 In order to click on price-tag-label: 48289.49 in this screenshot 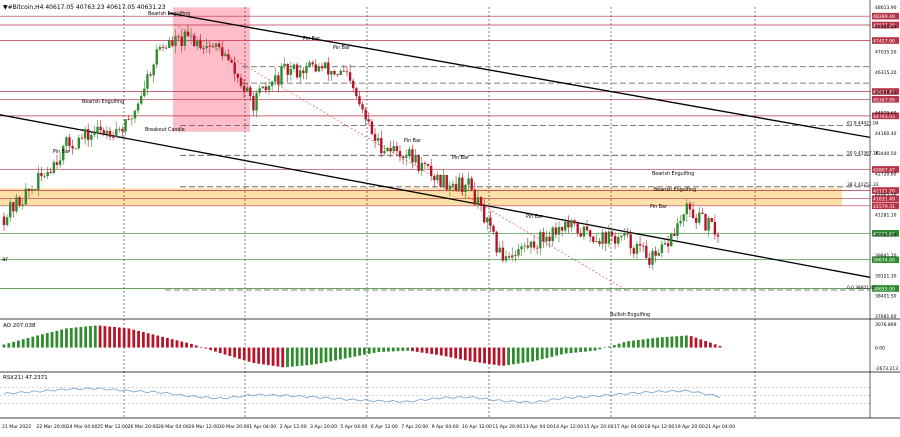, I will do `click(884, 17)`.